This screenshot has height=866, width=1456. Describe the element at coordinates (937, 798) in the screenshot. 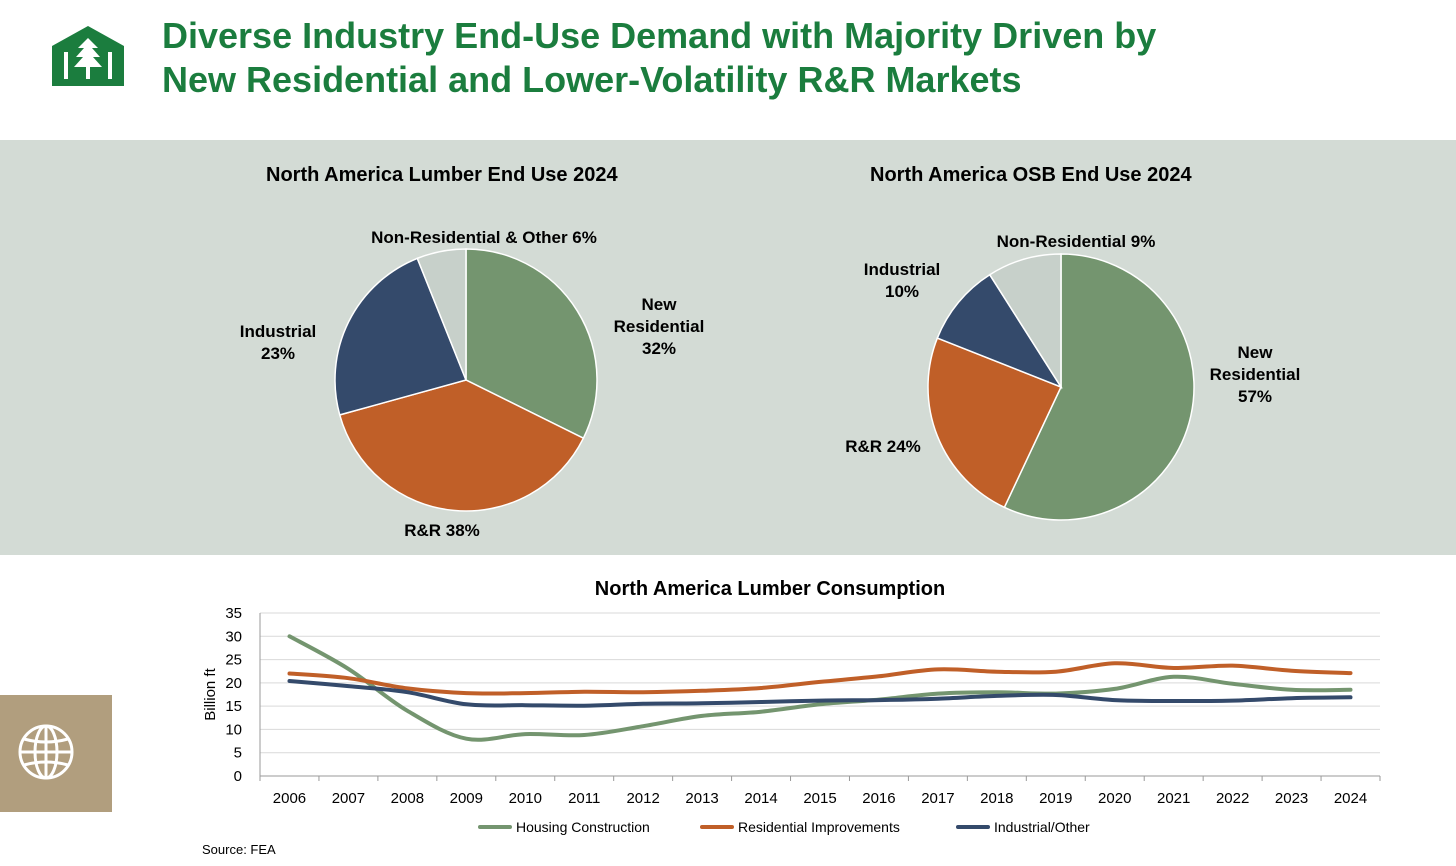

I see `x-tick-label: 2017` at that location.